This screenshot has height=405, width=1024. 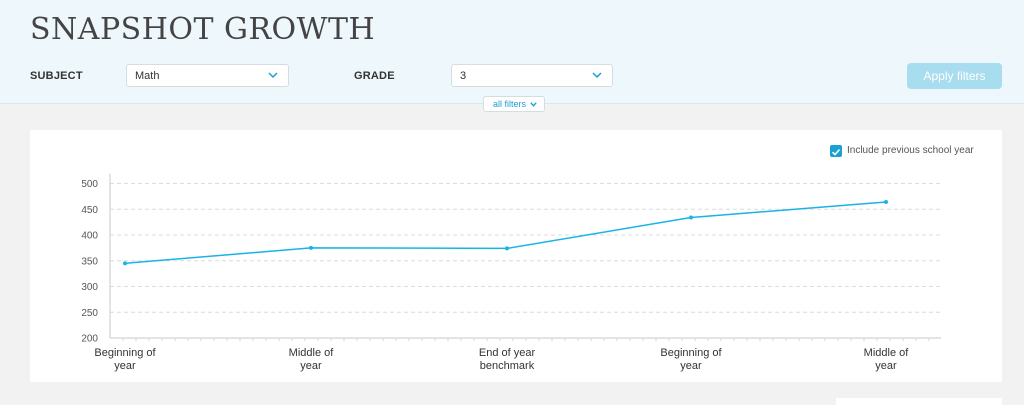 I want to click on grade-select-value: 3, so click(x=463, y=76).